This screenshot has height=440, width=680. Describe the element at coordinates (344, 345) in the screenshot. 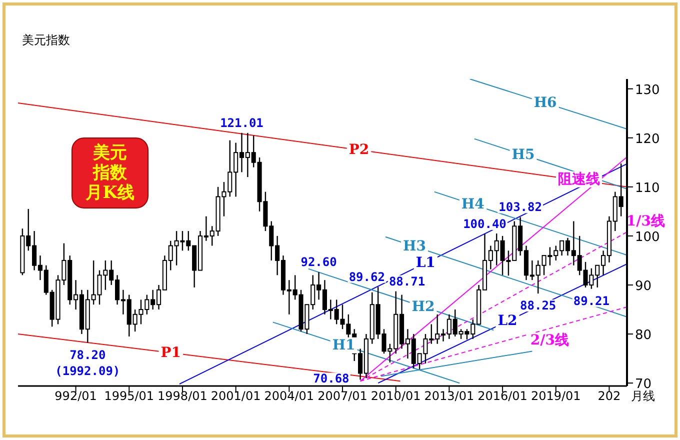

I see `series-label: H1` at that location.